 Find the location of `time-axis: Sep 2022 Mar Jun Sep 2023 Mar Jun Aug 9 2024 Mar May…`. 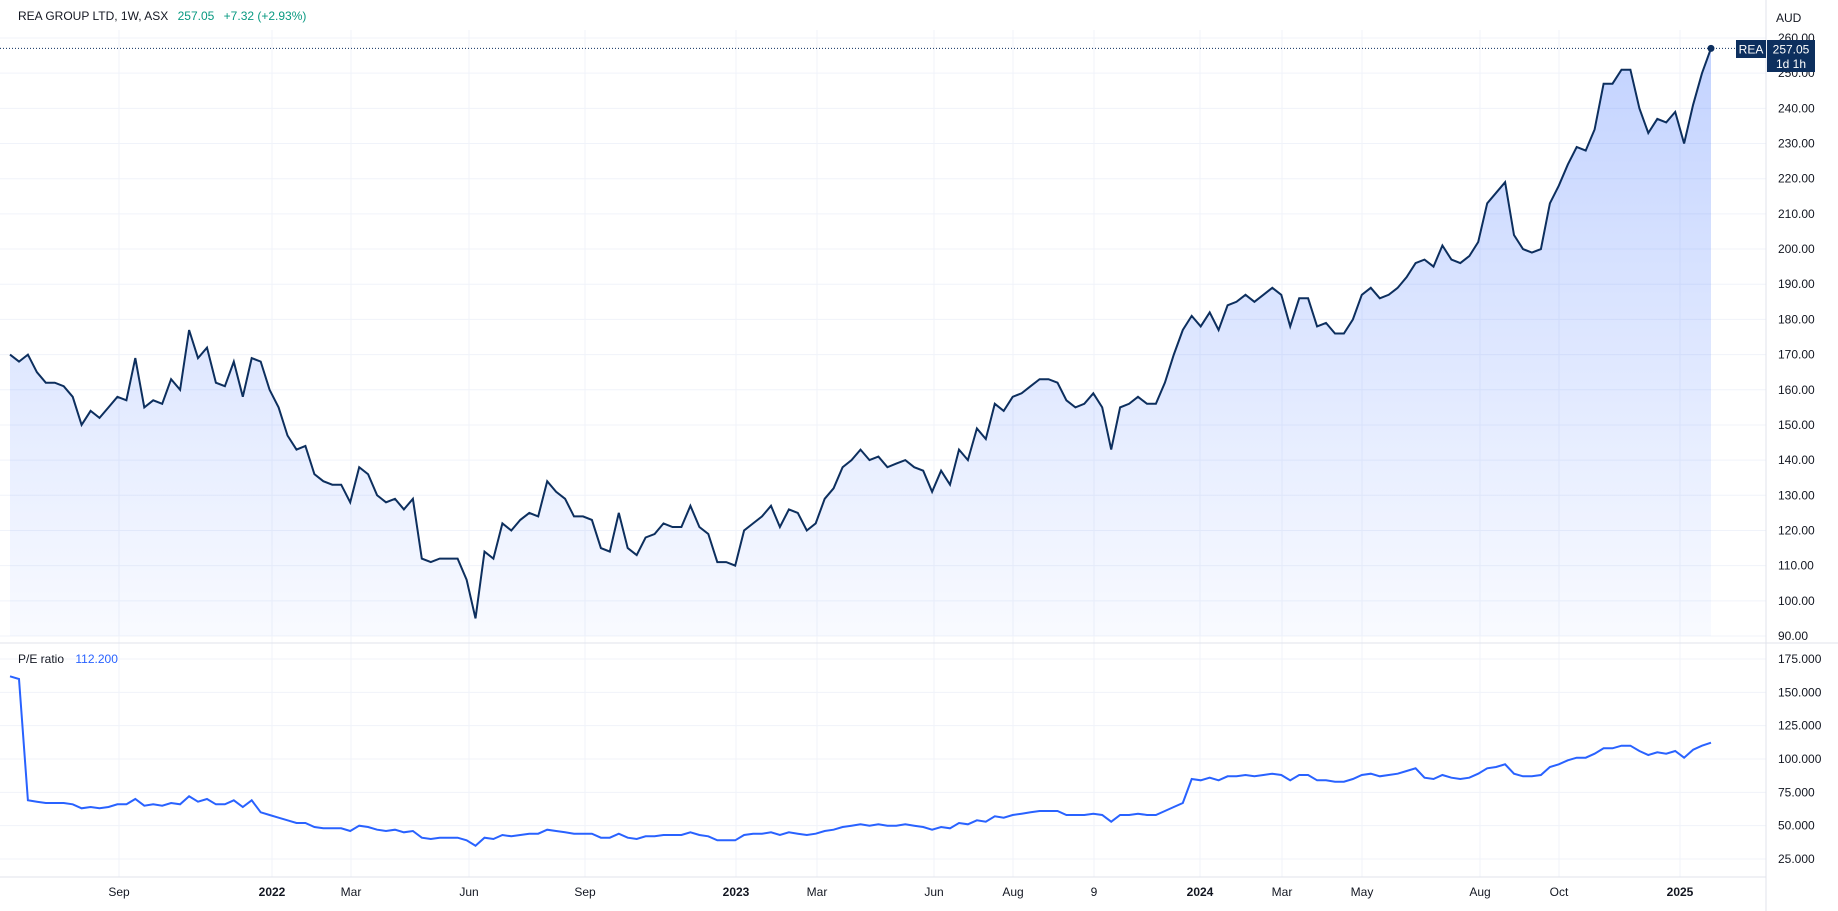

time-axis: Sep 2022 Mar Jun Sep 2023 Mar Jun Aug 9 2024 Mar May… is located at coordinates (900, 892).